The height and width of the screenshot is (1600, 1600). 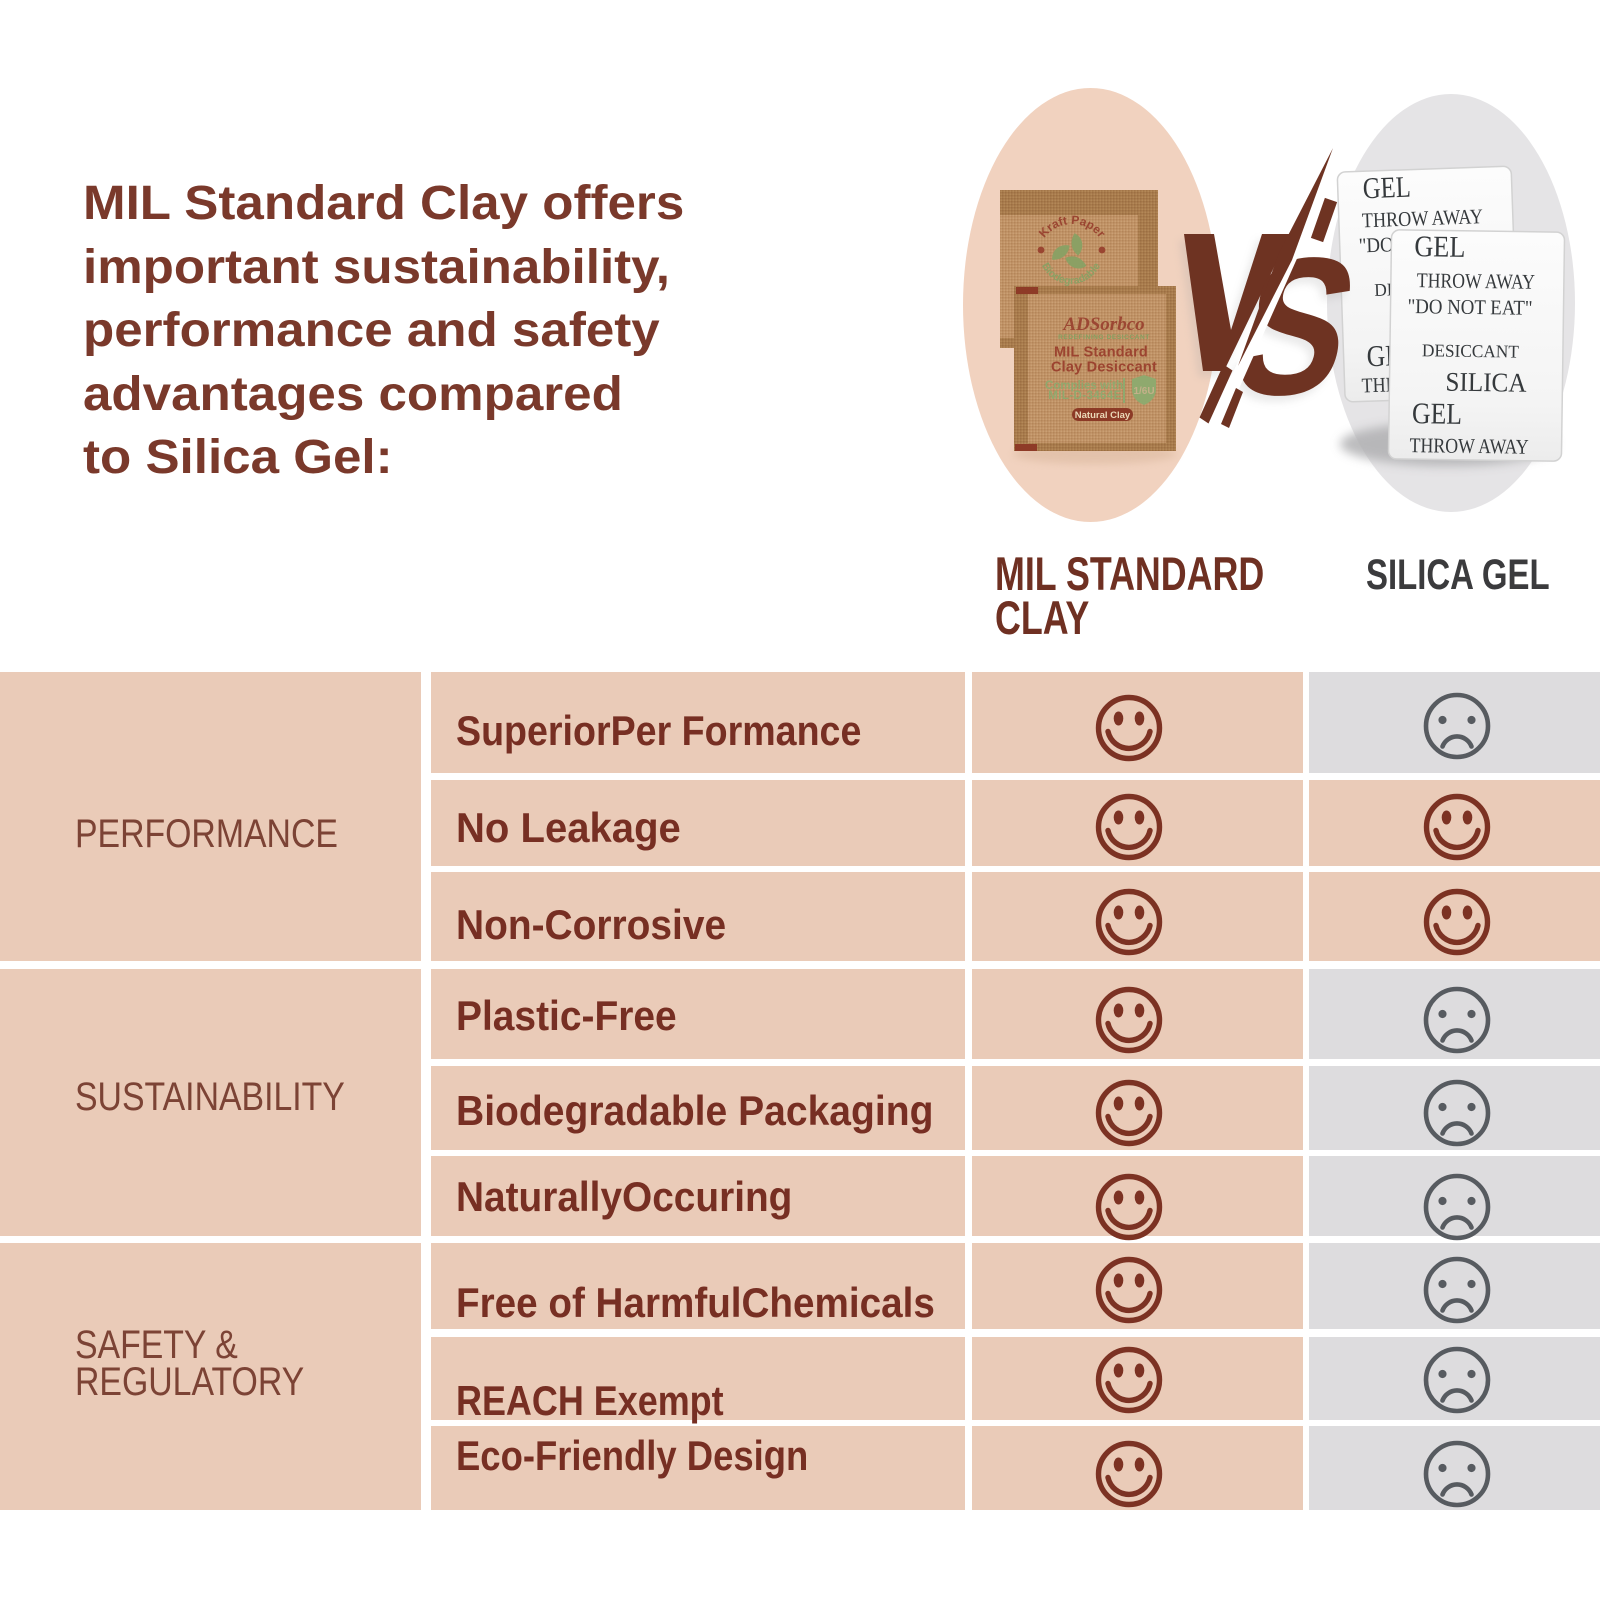 What do you see at coordinates (1103, 324) in the screenshot?
I see `svg-text: ADSorbco` at bounding box center [1103, 324].